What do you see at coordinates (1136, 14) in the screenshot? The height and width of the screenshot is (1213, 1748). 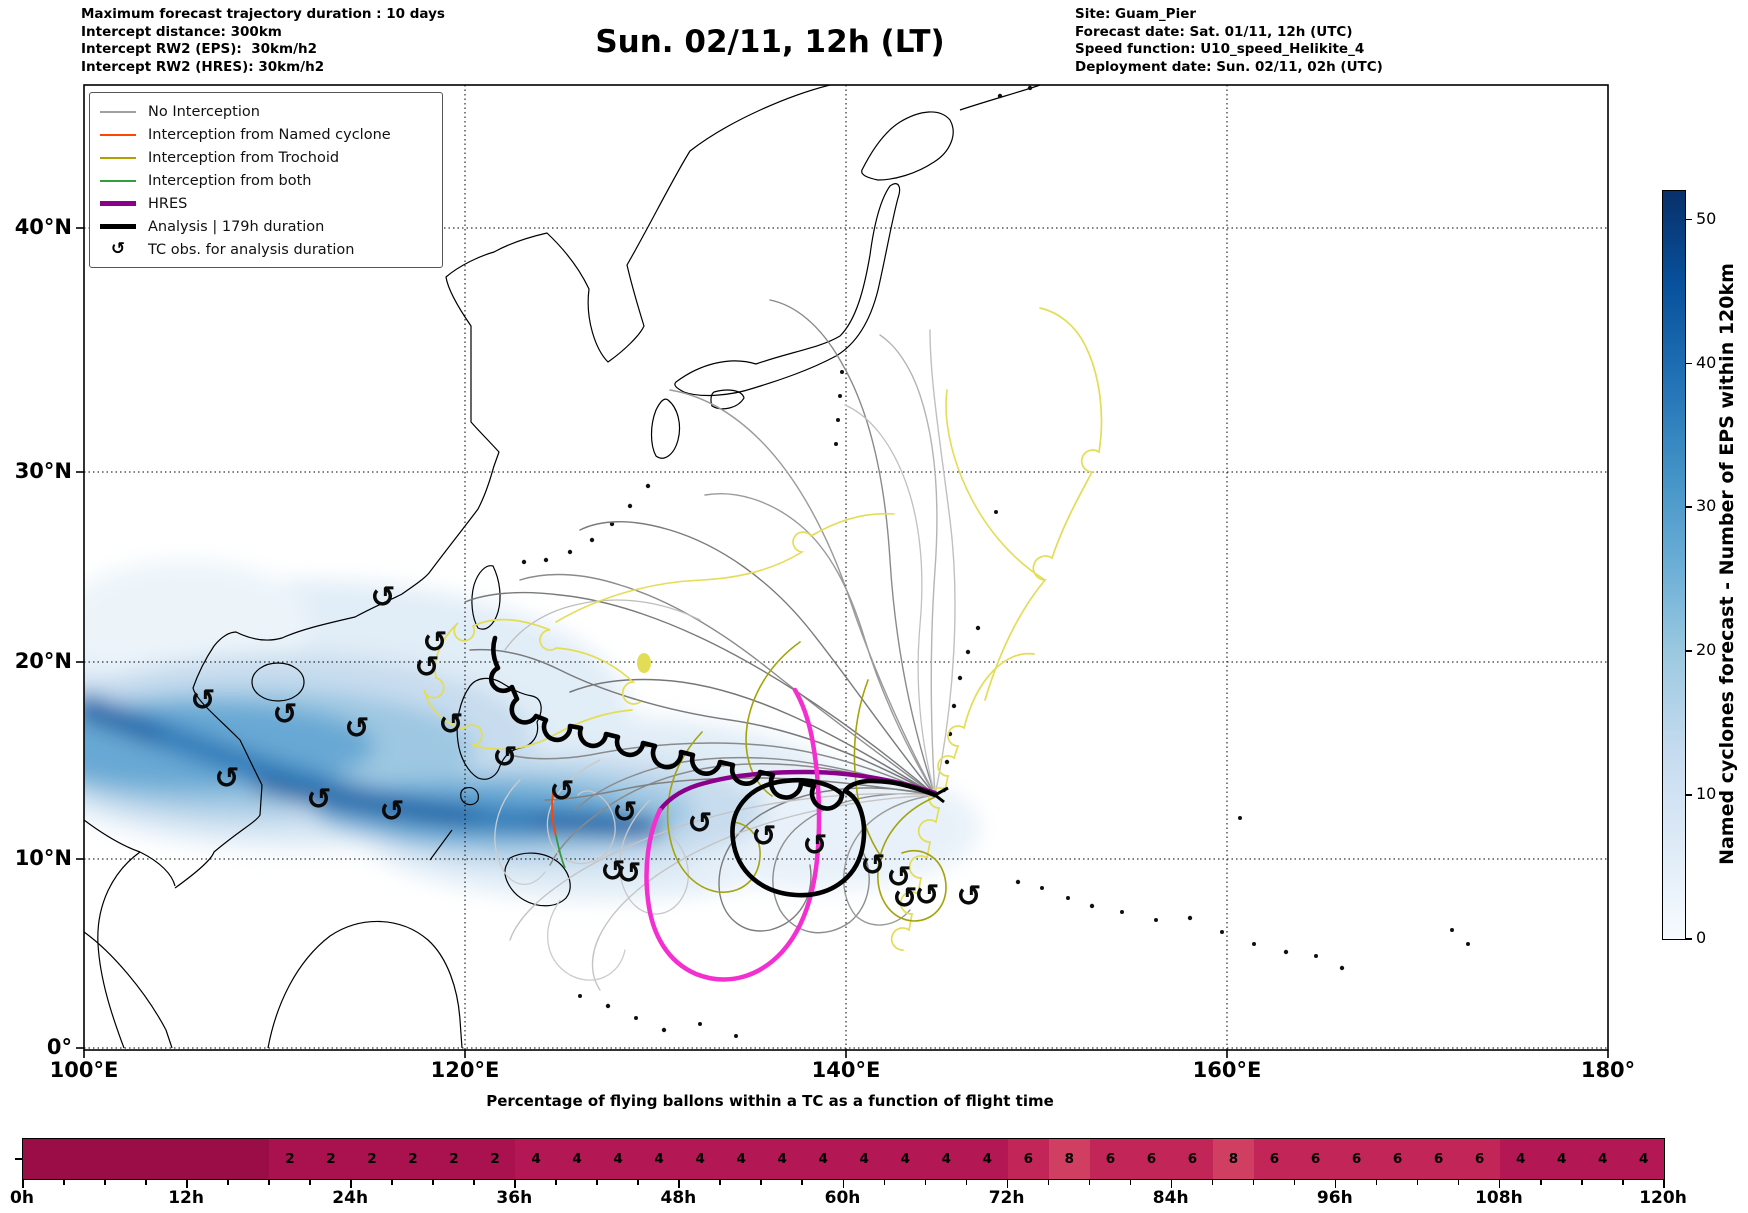 I see `header-line-right: Site: Guam_Pier` at bounding box center [1136, 14].